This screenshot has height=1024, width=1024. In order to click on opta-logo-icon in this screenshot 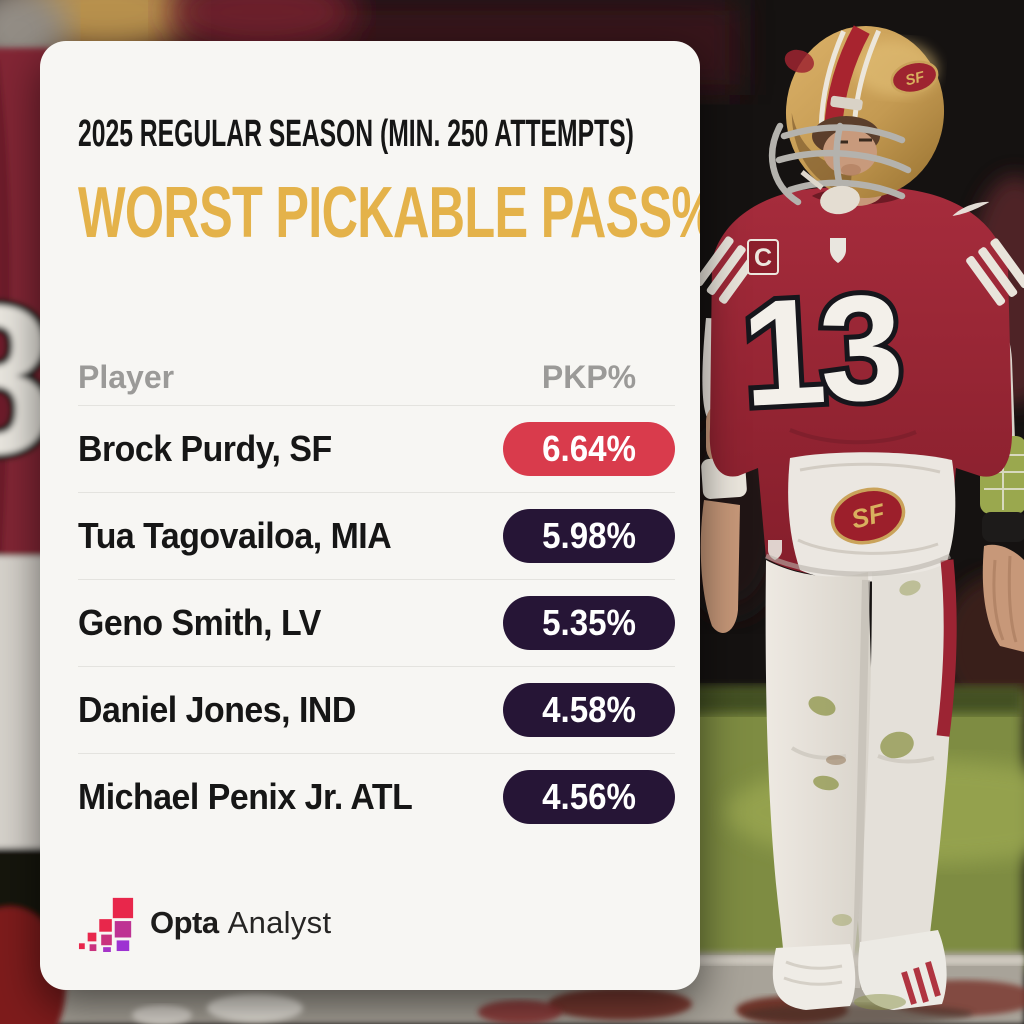, I will do `click(106, 924)`.